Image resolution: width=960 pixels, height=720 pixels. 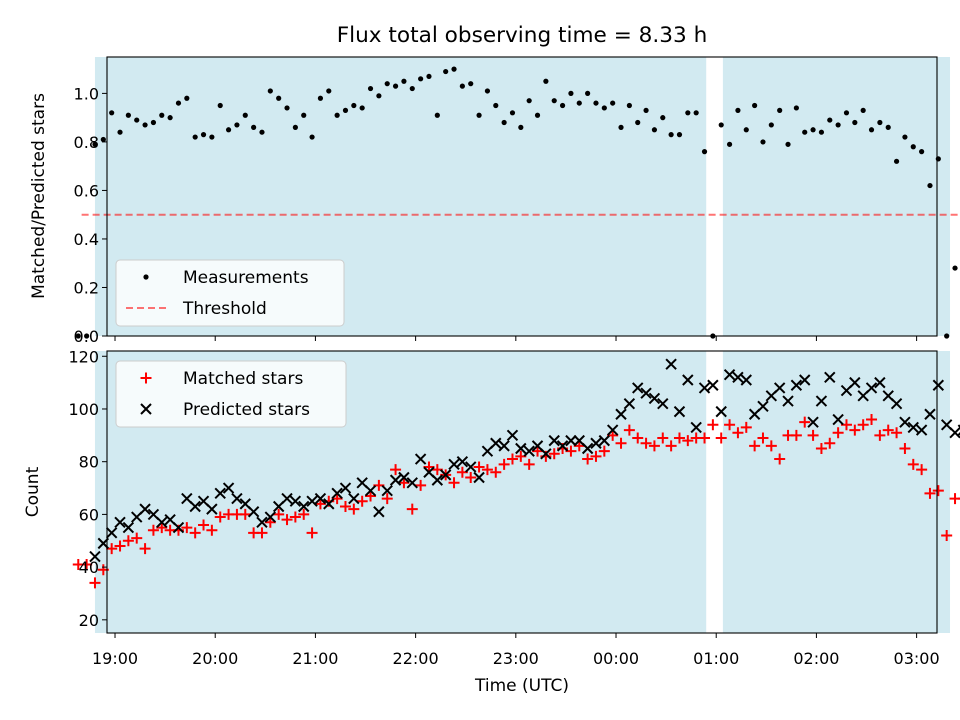 What do you see at coordinates (39, 196) in the screenshot?
I see `ratio-ylabel: Matched/Predicted stars` at bounding box center [39, 196].